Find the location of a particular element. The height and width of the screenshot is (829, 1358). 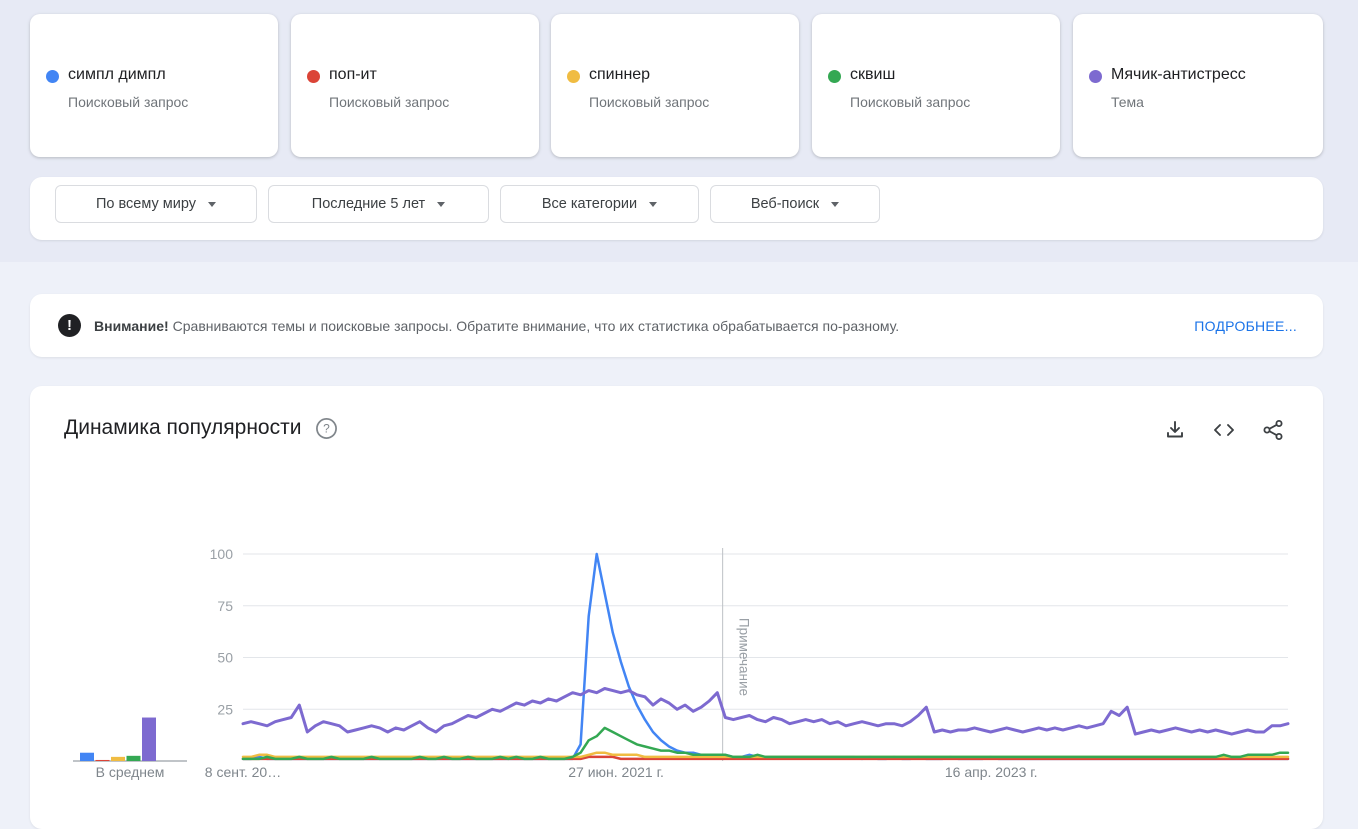

chart-toolbar is located at coordinates (1224, 430).